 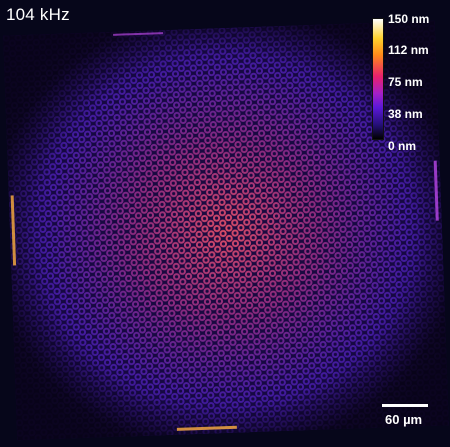 I want to click on colorbar: 150 nm 112 nm 75 nm 38 nm 0 nm, so click(x=410, y=83).